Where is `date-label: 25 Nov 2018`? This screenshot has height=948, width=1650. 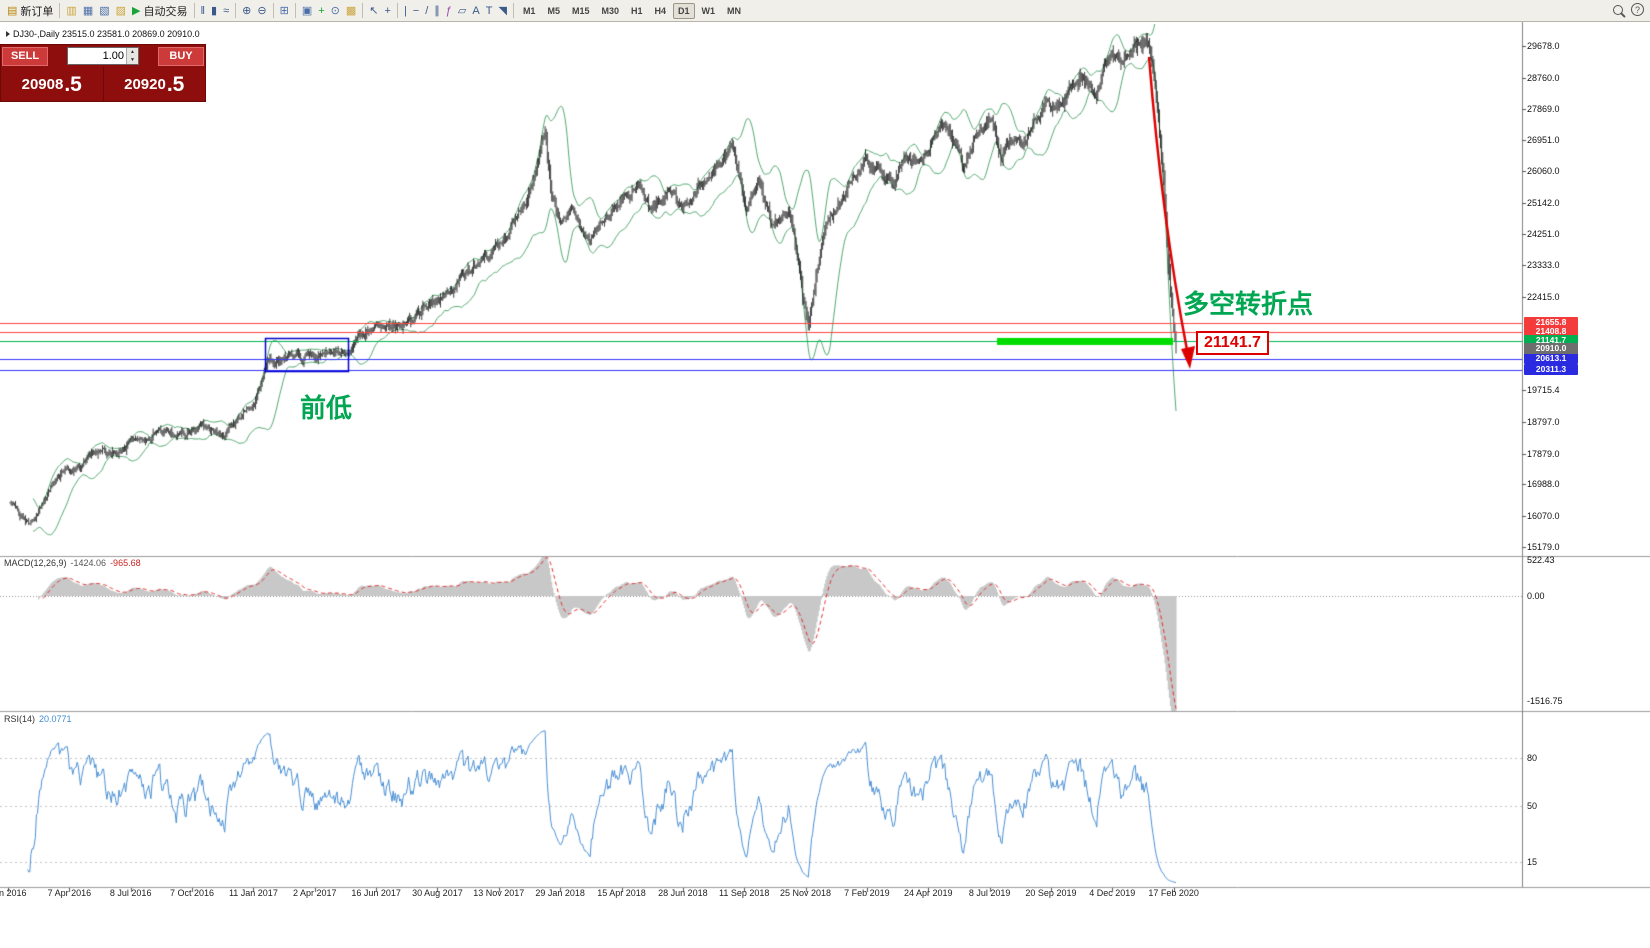 date-label: 25 Nov 2018 is located at coordinates (806, 893).